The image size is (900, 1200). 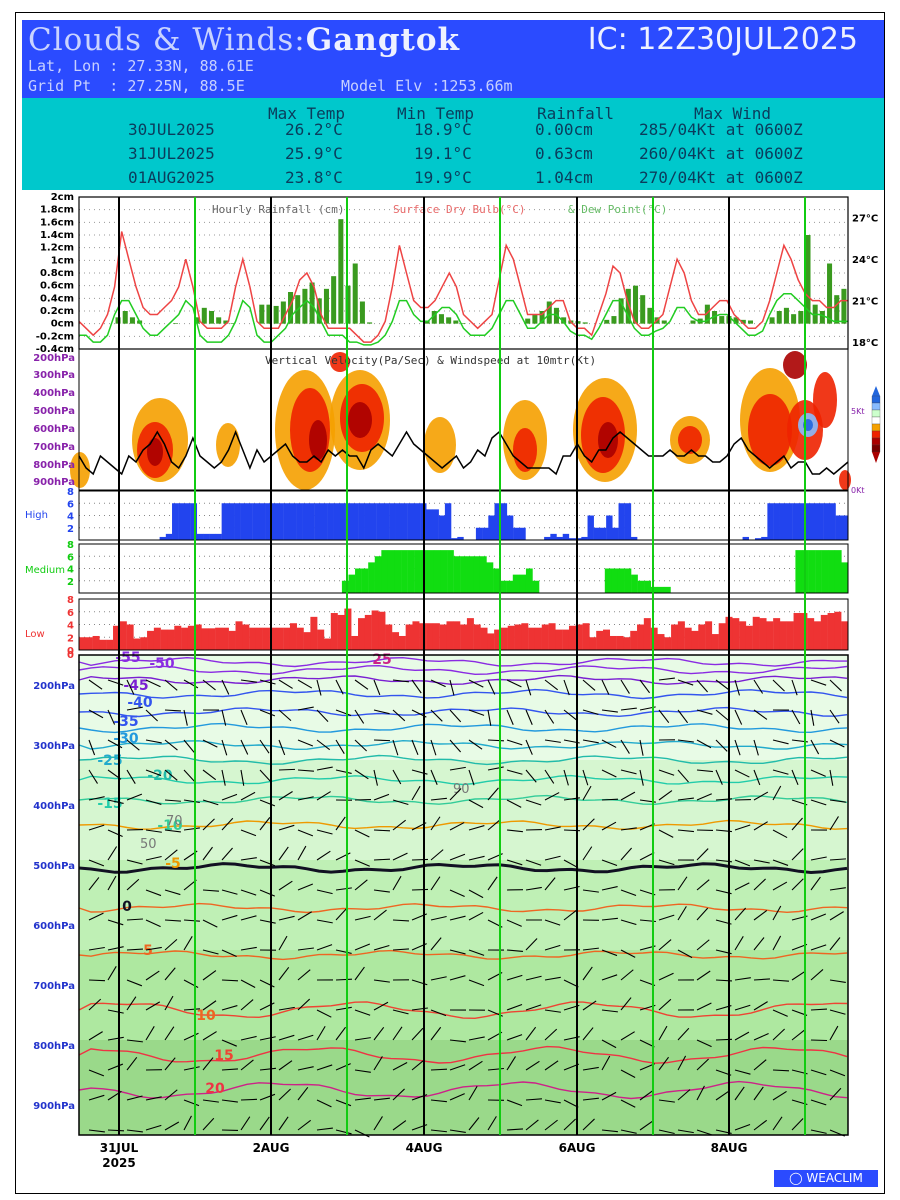 What do you see at coordinates (721, 129) in the screenshot?
I see `row-max-wind: 285/04Kt at 0600Z` at bounding box center [721, 129].